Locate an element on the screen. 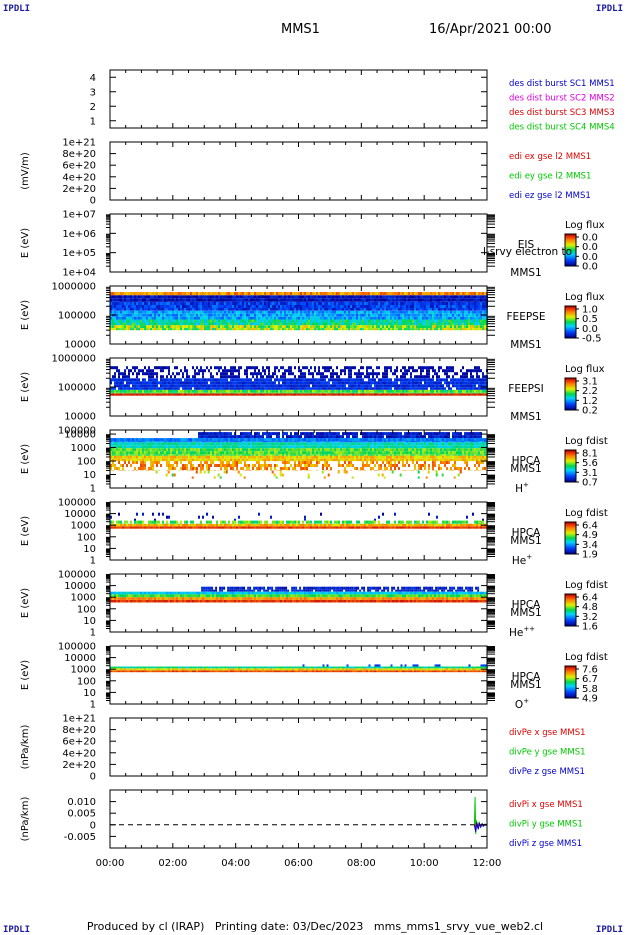 This screenshot has height=935, width=630. legend-entry: edi ey gse l2 MMS1 is located at coordinates (550, 177).